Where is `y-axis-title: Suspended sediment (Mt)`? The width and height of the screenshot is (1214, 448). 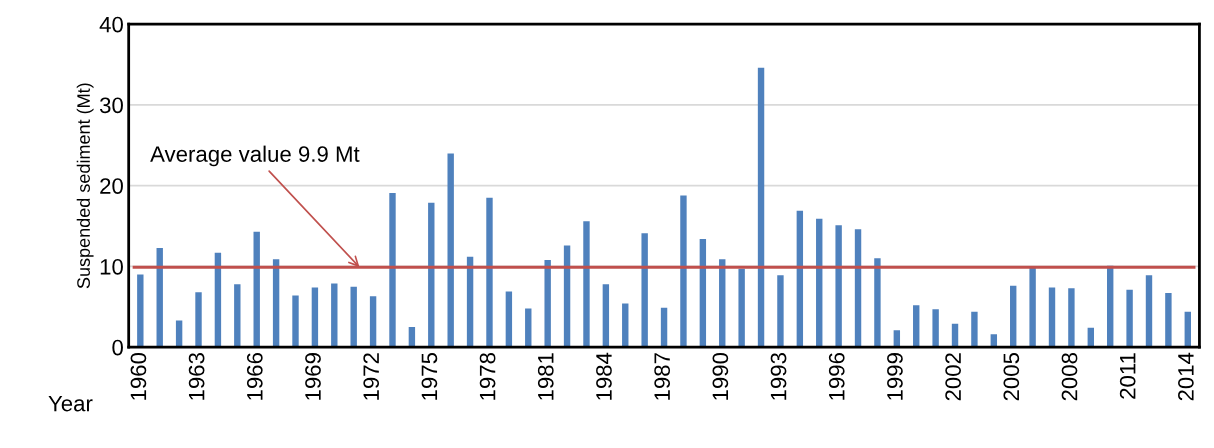 y-axis-title: Suspended sediment (Mt) is located at coordinates (85, 186).